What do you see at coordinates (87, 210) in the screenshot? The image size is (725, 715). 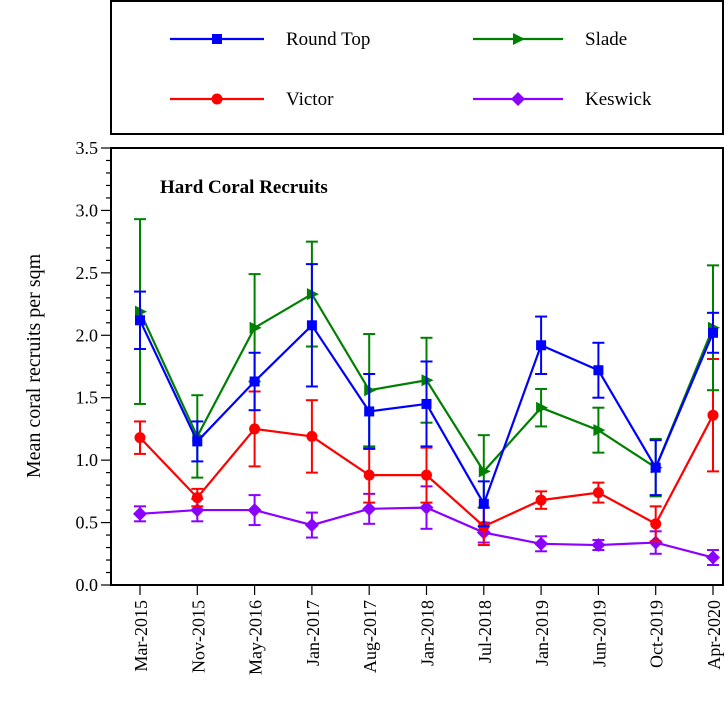 I see `y-tick-label: 3.0` at bounding box center [87, 210].